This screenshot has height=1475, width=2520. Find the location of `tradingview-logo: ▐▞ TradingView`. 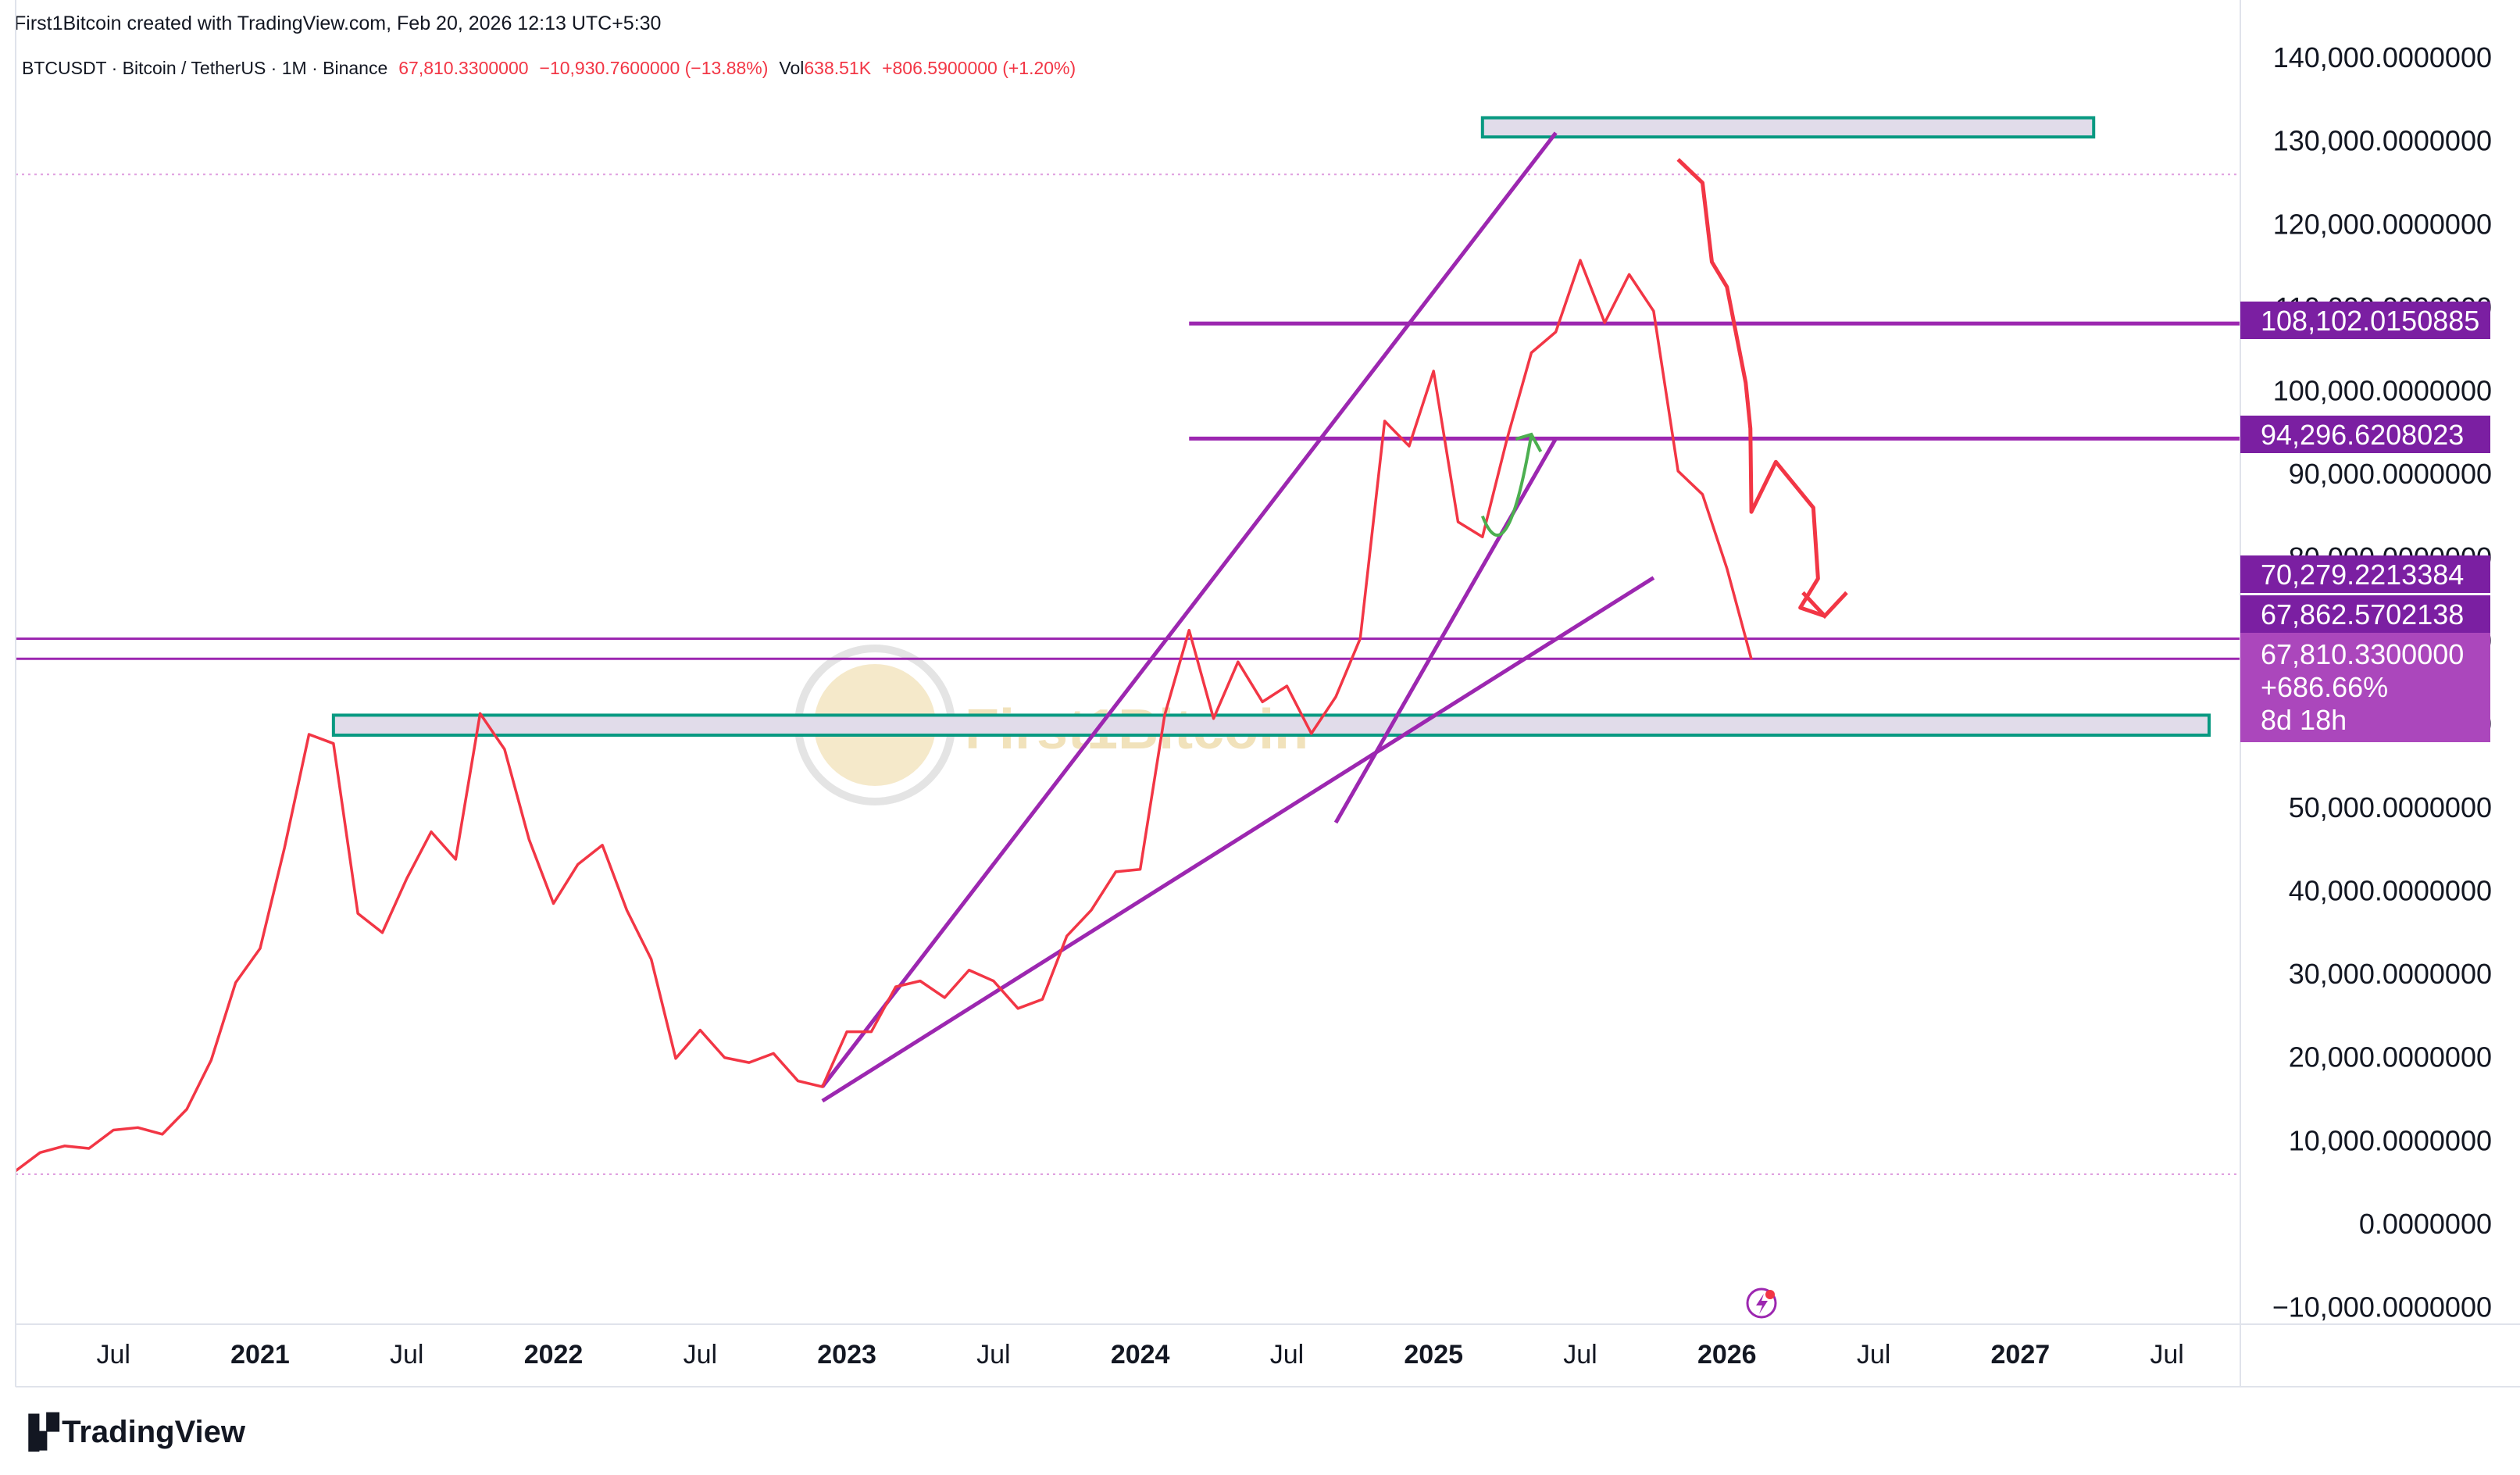

tradingview-logo: ▐▞ TradingView is located at coordinates (131, 1432).